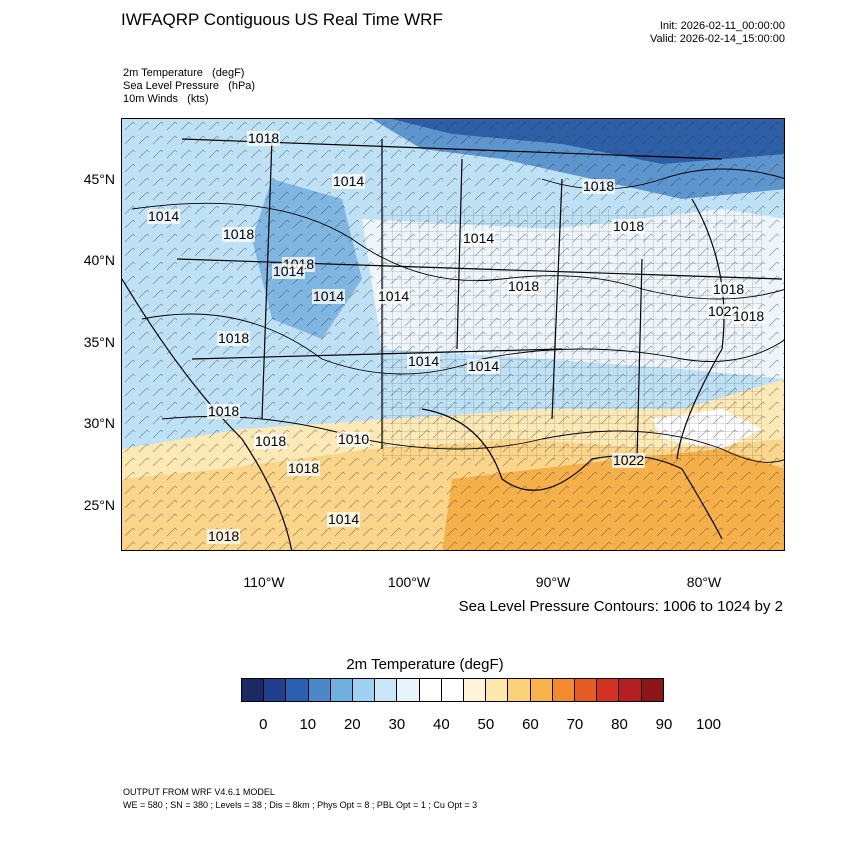  What do you see at coordinates (409, 582) in the screenshot?
I see `lon-label-100w: 100°W` at bounding box center [409, 582].